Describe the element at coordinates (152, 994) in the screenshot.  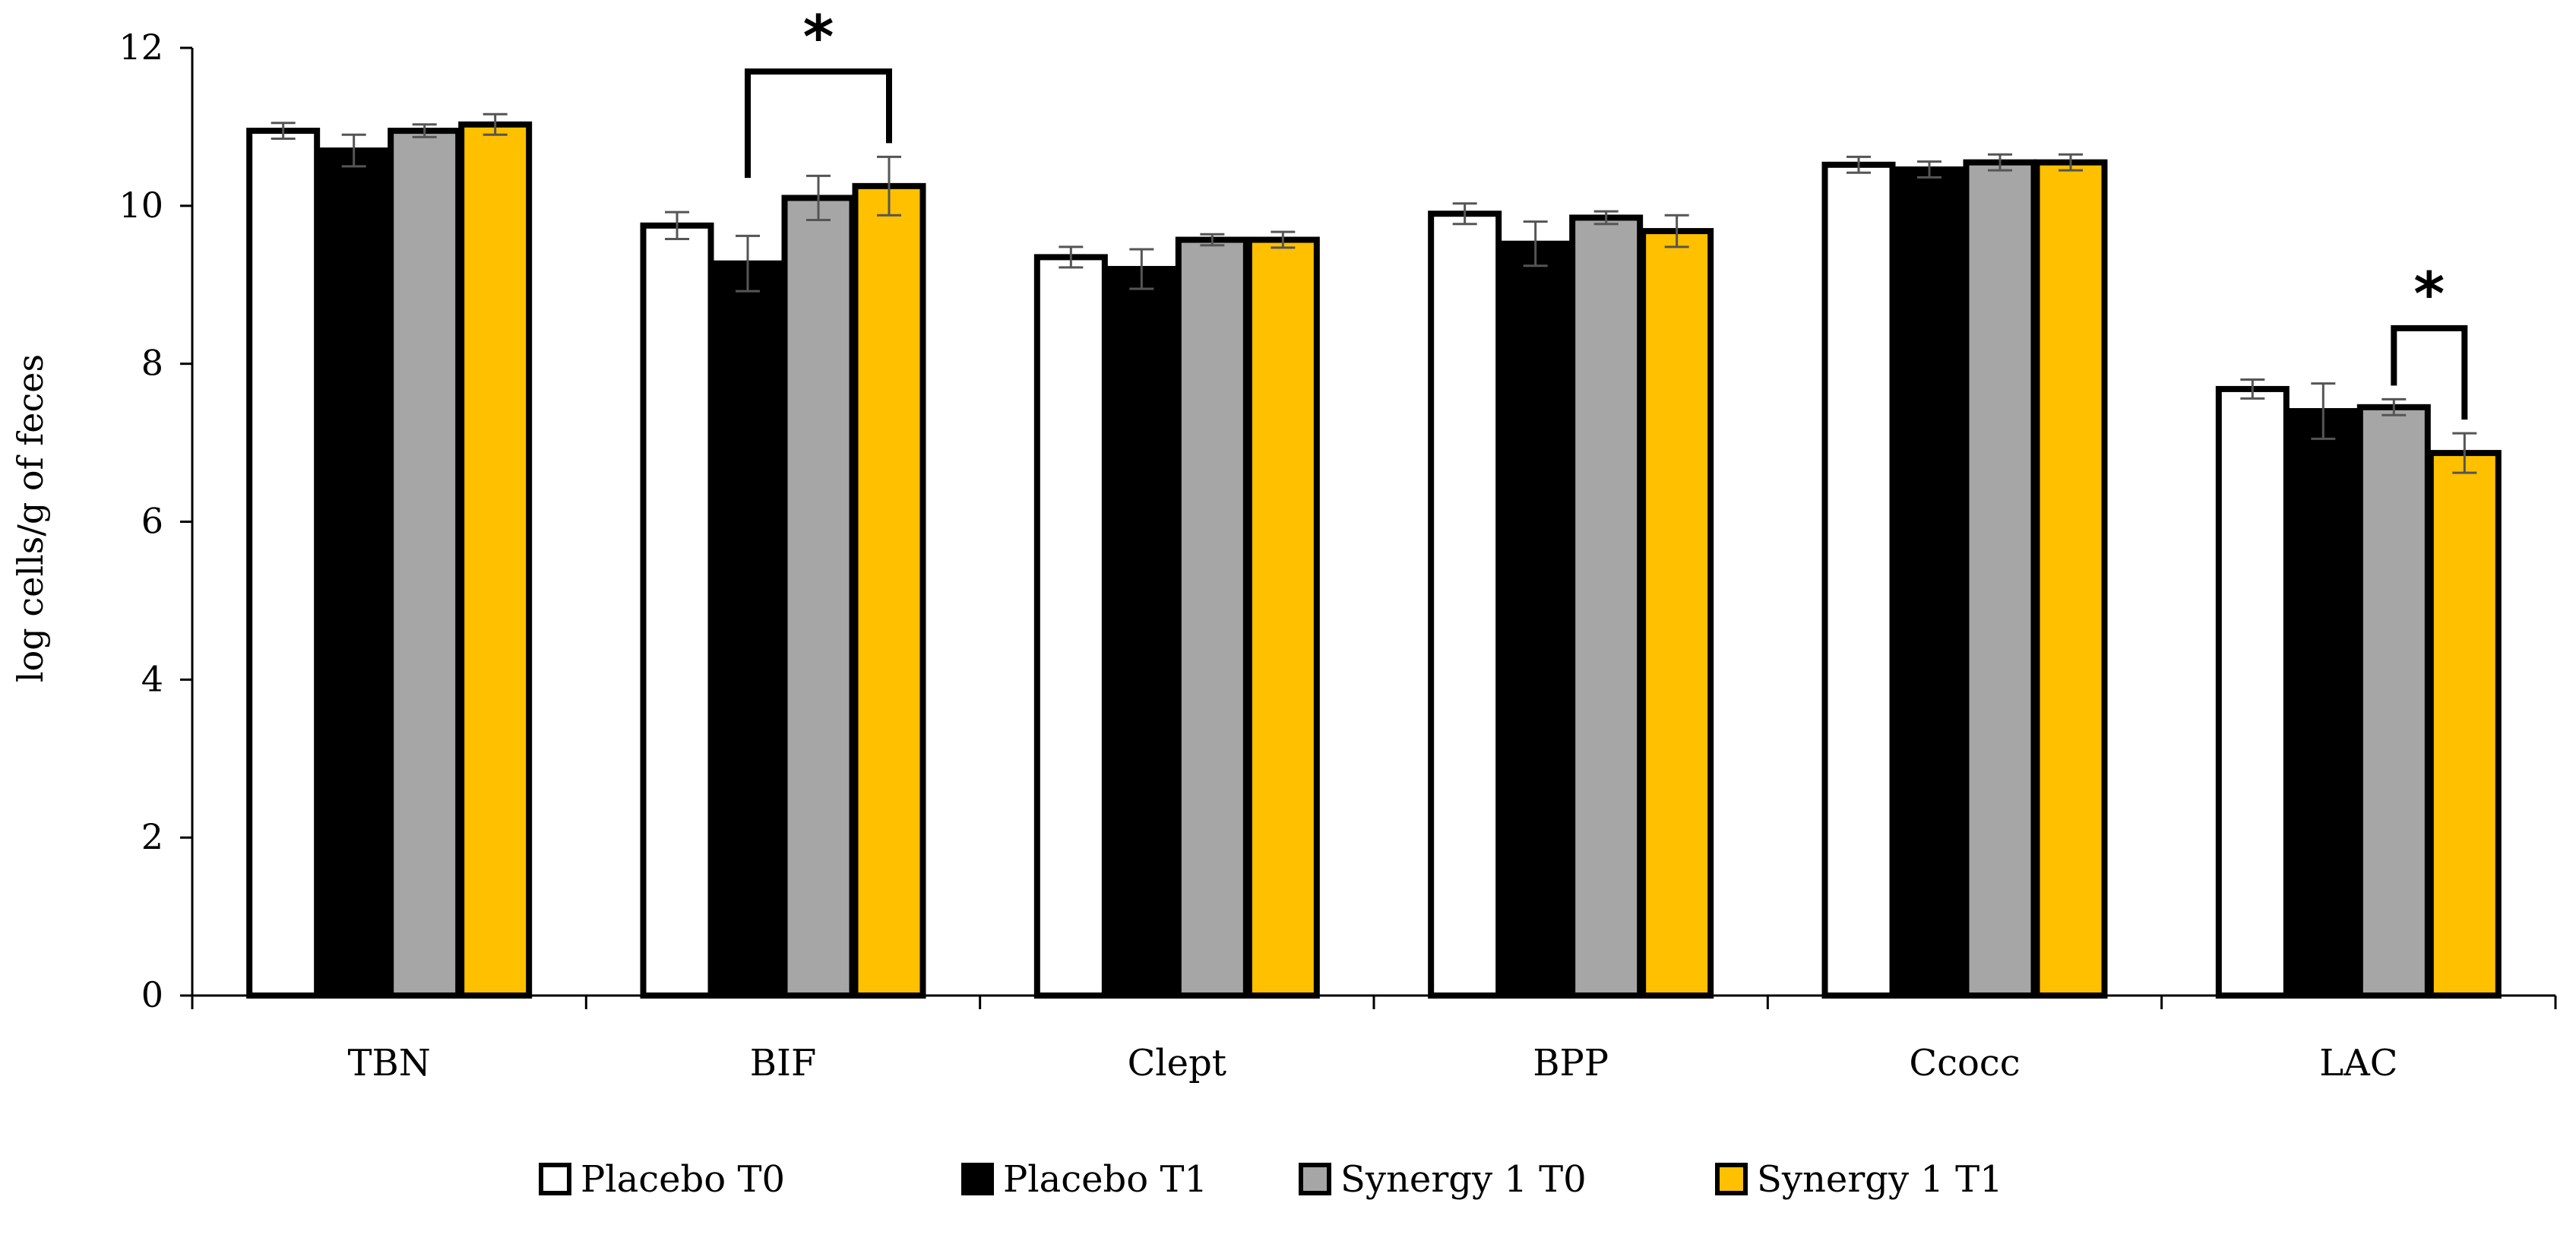
I see `y-tick-label: 0` at that location.